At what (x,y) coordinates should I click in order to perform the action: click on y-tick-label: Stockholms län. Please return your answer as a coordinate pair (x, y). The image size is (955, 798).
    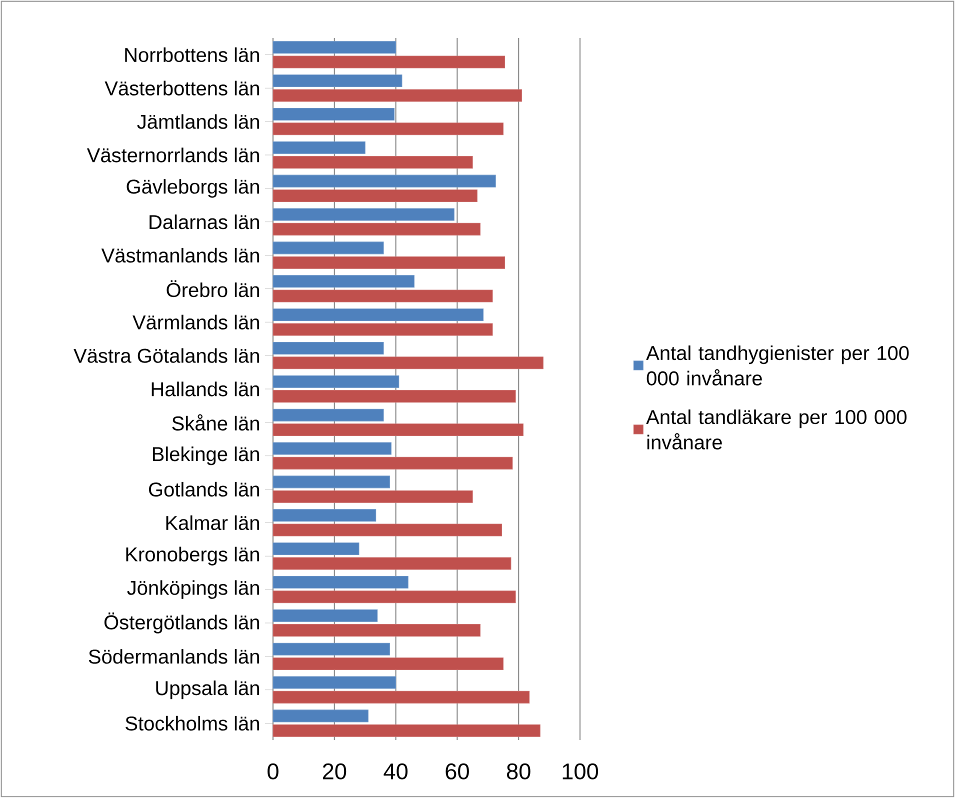
    Looking at the image, I should click on (192, 723).